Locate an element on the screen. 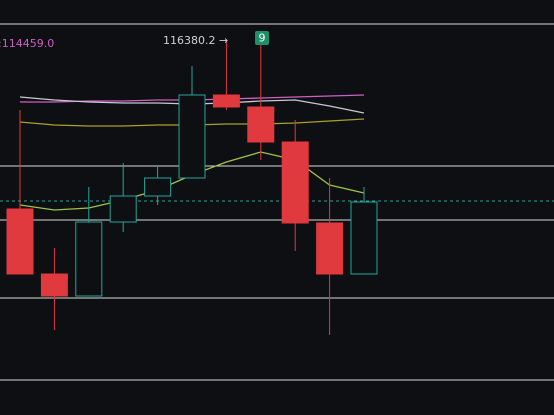 Image resolution: width=554 pixels, height=415 pixels. signal-badge is located at coordinates (262, 38).